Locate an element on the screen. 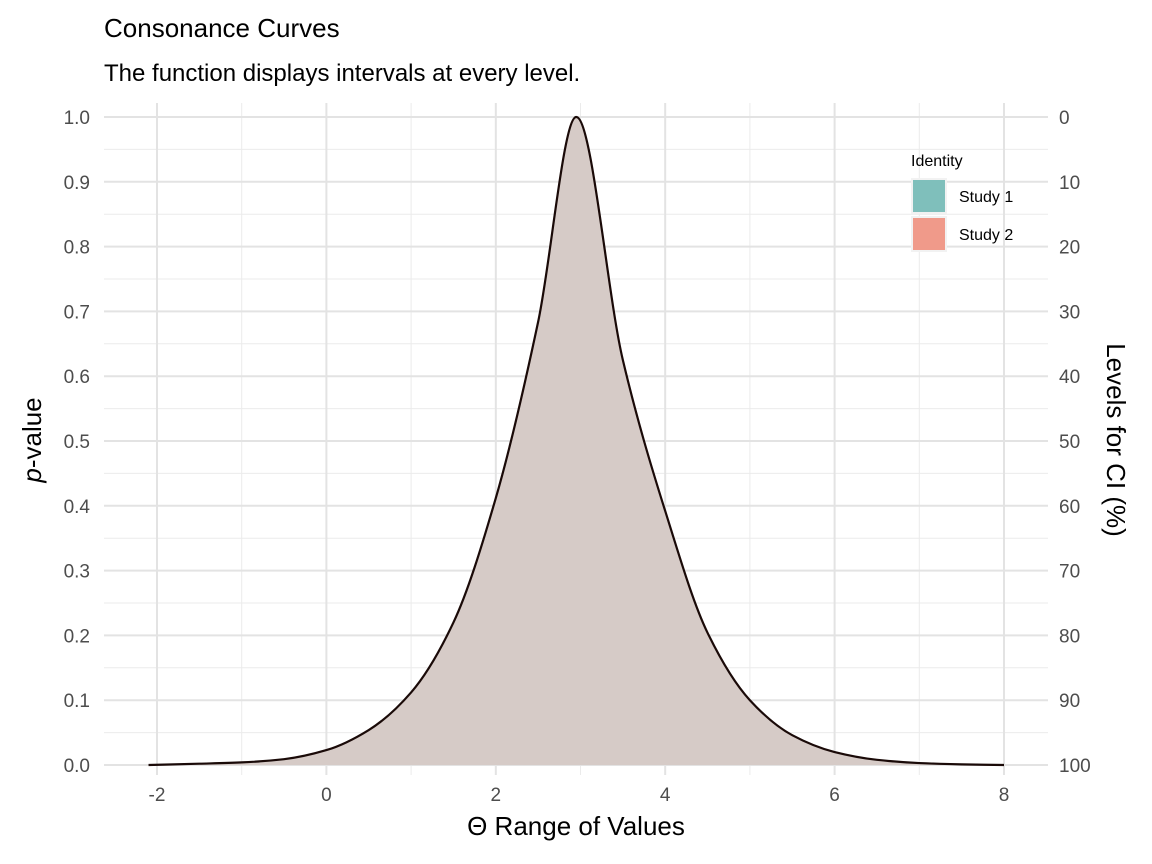 This screenshot has width=1152, height=864. y2-tick-label: 20 is located at coordinates (1069, 248).